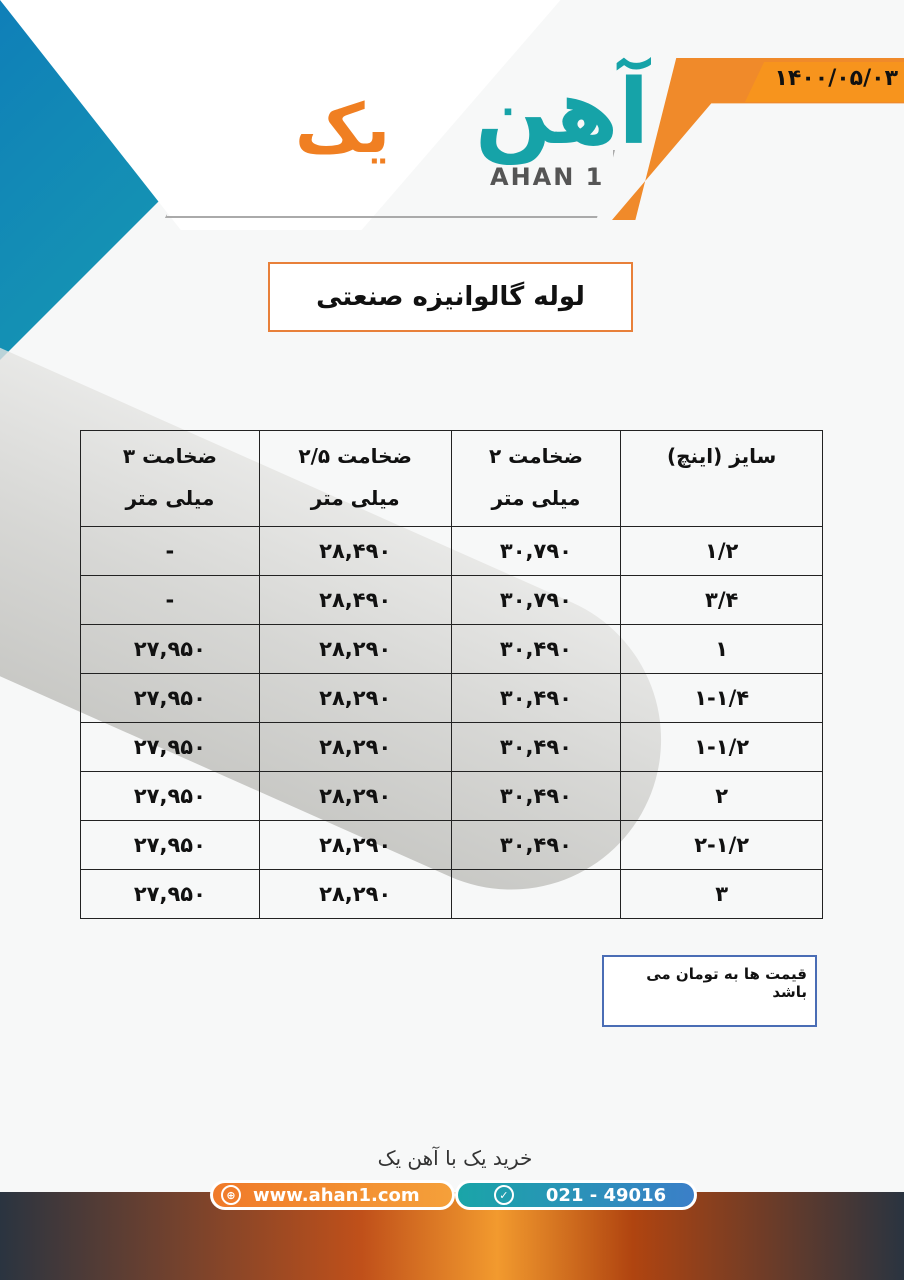 Image resolution: width=904 pixels, height=1280 pixels. What do you see at coordinates (547, 177) in the screenshot?
I see `logo-text-en: AHAN 1` at bounding box center [547, 177].